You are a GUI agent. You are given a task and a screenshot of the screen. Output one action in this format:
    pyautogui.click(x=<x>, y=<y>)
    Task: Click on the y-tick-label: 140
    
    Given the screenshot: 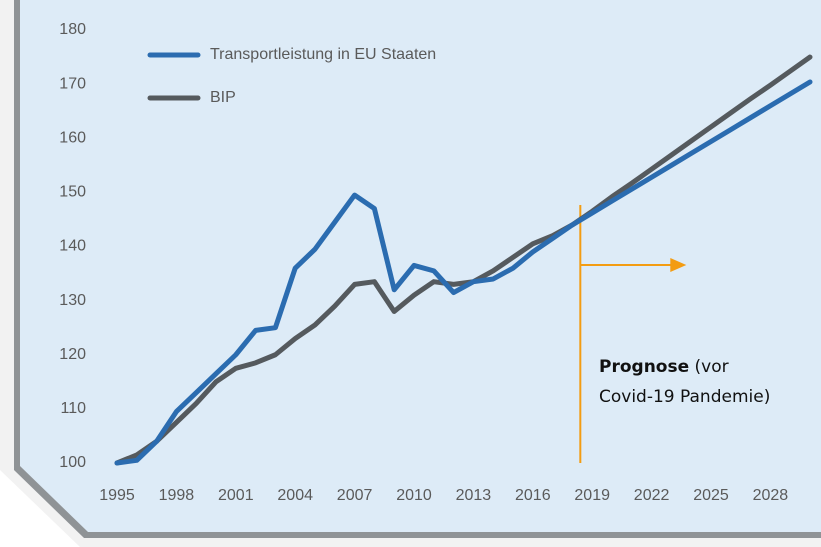 What is the action you would take?
    pyautogui.click(x=72, y=246)
    